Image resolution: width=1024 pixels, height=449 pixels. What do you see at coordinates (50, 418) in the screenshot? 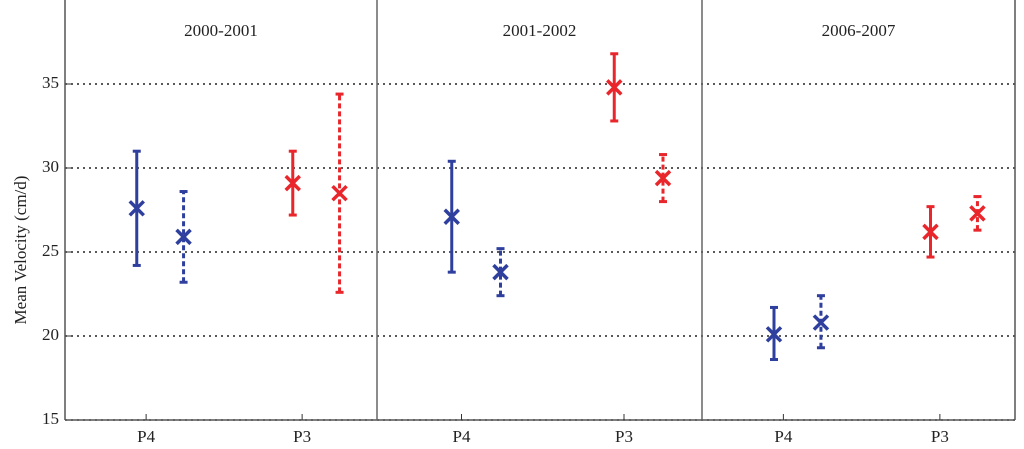
I see `y-tick-label: 15` at bounding box center [50, 418].